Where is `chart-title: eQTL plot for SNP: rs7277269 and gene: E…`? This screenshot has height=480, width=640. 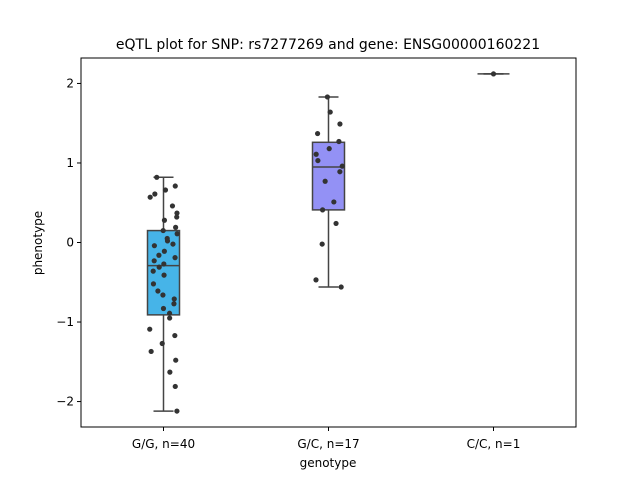 chart-title: eQTL plot for SNP: rs7277269 and gene: E… is located at coordinates (328, 45).